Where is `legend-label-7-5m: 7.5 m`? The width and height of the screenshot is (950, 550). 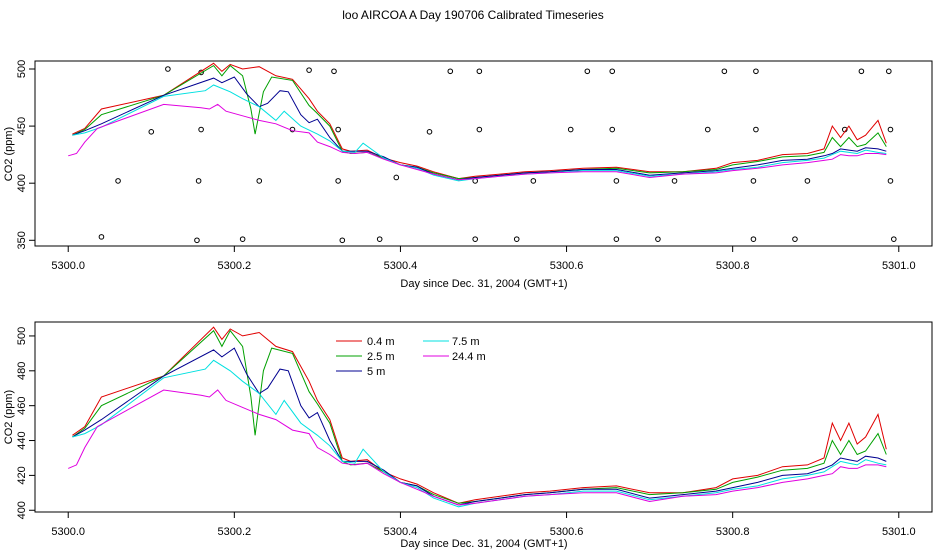 legend-label-7-5m: 7.5 m is located at coordinates (466, 342).